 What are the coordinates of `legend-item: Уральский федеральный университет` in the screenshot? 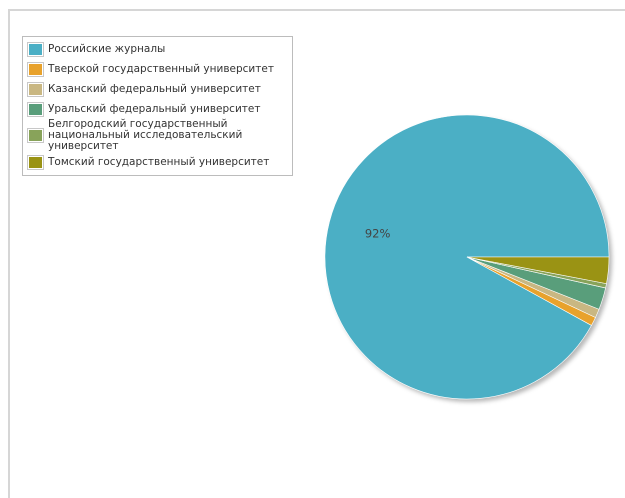 It's located at (157, 109).